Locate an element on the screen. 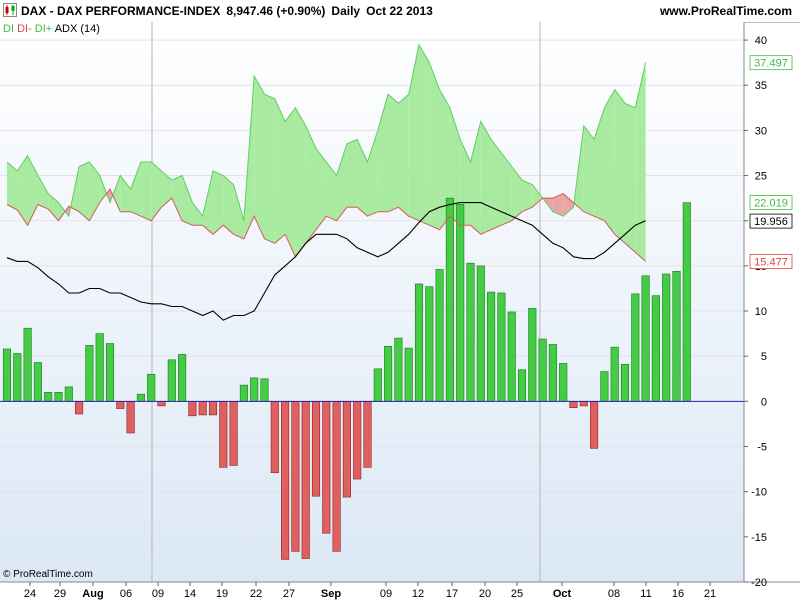 This screenshot has height=605, width=800. y-tick-label: 5 is located at coordinates (764, 357).